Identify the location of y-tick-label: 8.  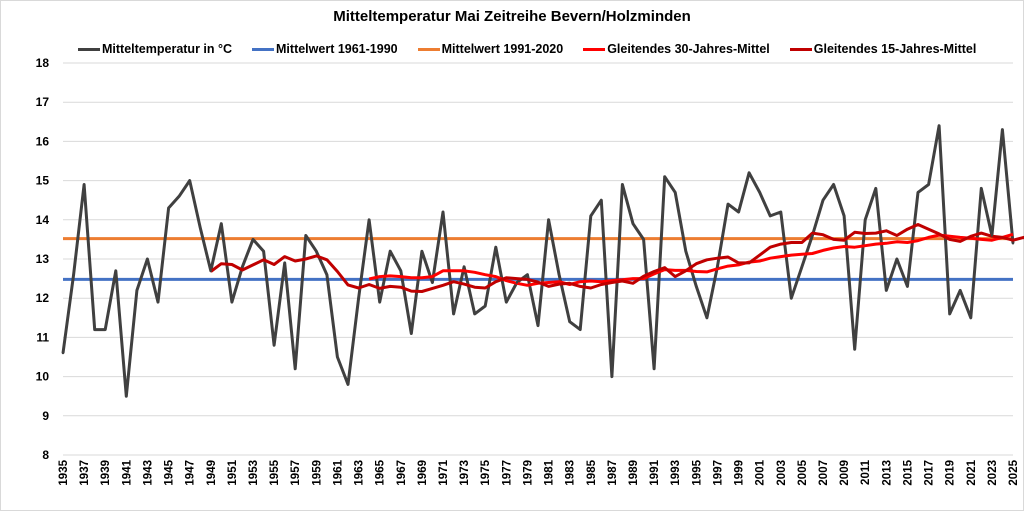
(45, 455).